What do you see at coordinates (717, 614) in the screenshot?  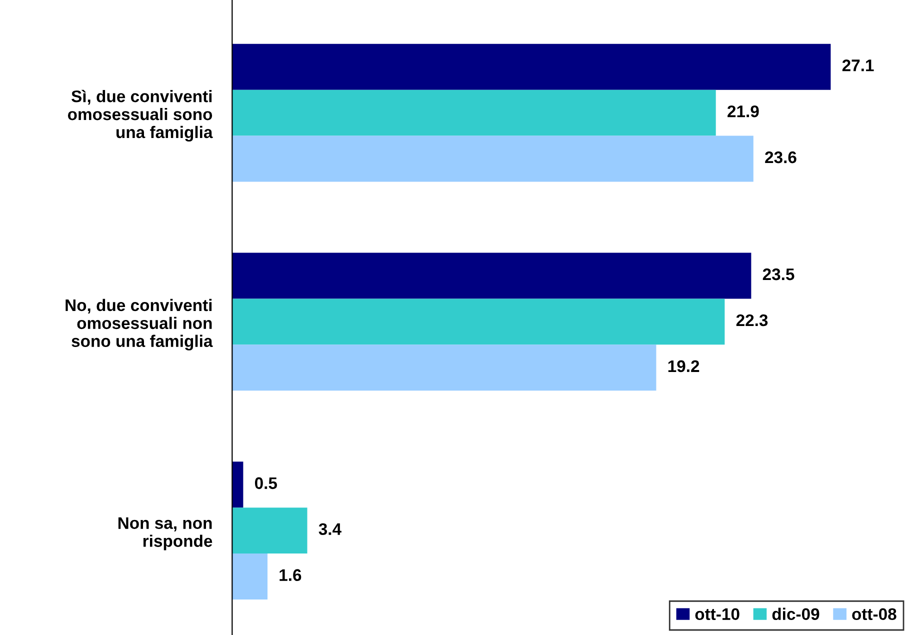 I see `legend-label: ott-10` at bounding box center [717, 614].